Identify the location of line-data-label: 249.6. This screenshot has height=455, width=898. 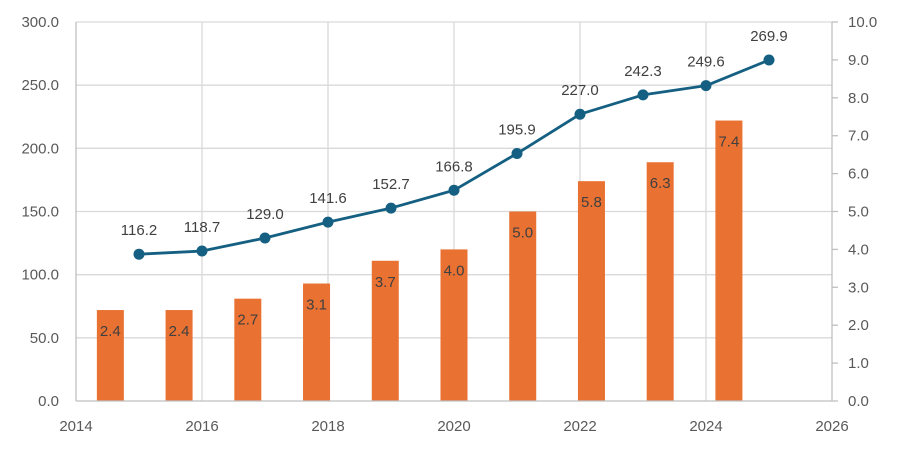
(706, 62).